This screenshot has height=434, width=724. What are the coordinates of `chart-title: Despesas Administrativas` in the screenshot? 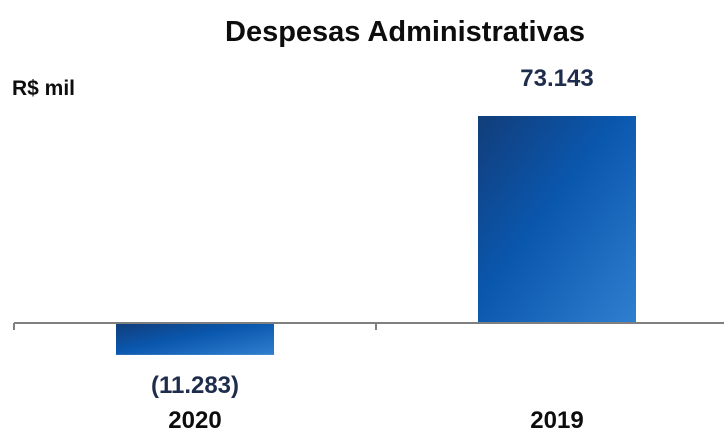 It's located at (405, 32).